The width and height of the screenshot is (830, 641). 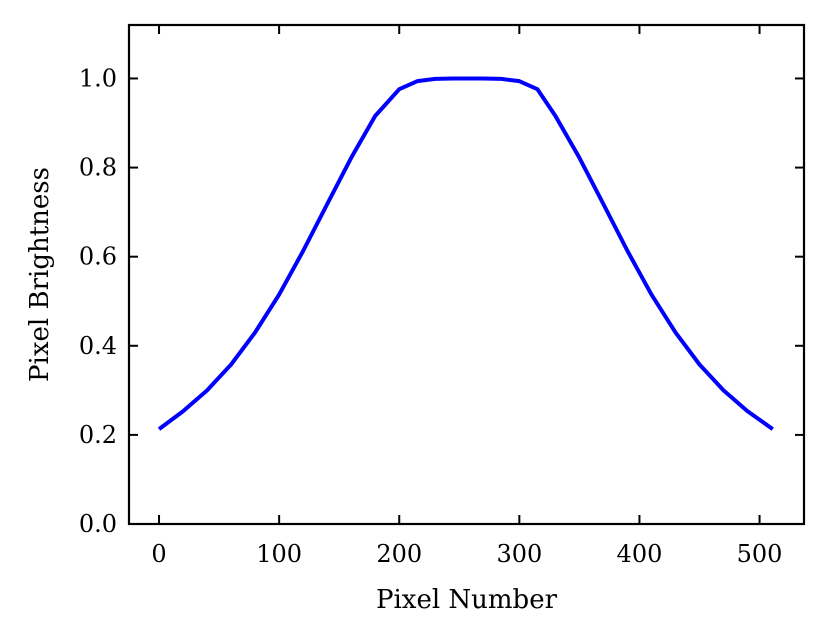 I want to click on y-axis-label: Pixel Brightness, so click(x=40, y=274).